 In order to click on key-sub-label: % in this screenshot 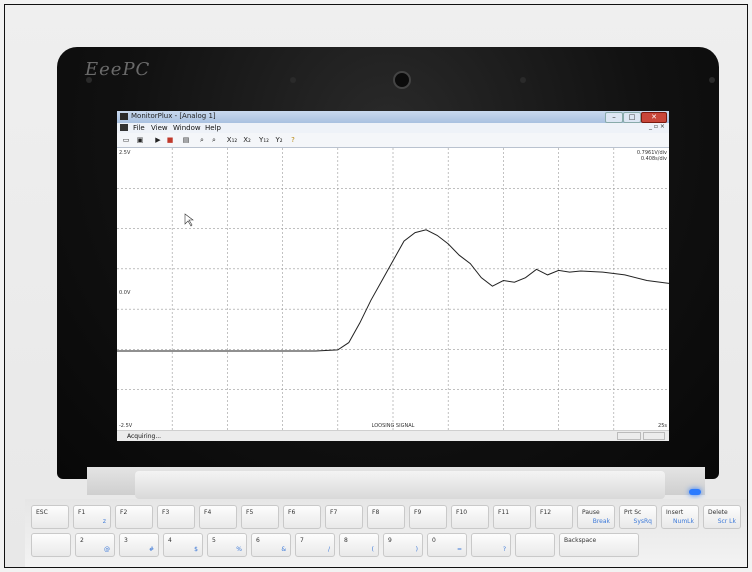, I will do `click(239, 549)`.